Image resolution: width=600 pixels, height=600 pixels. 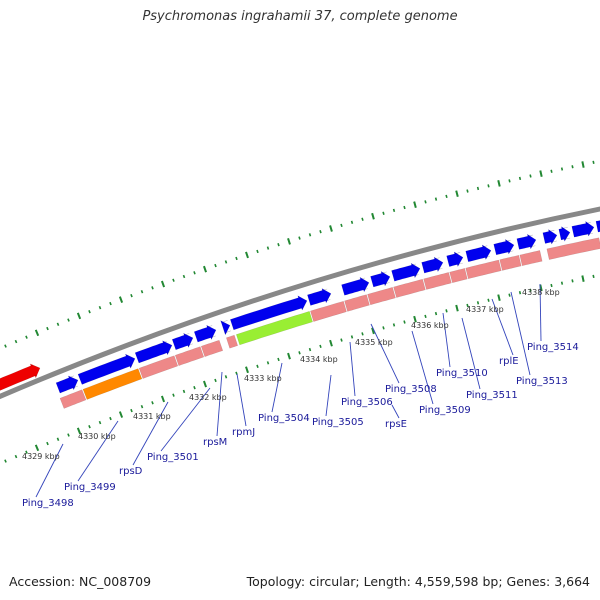 I want to click on gene-label: rpsM, so click(x=215, y=442).